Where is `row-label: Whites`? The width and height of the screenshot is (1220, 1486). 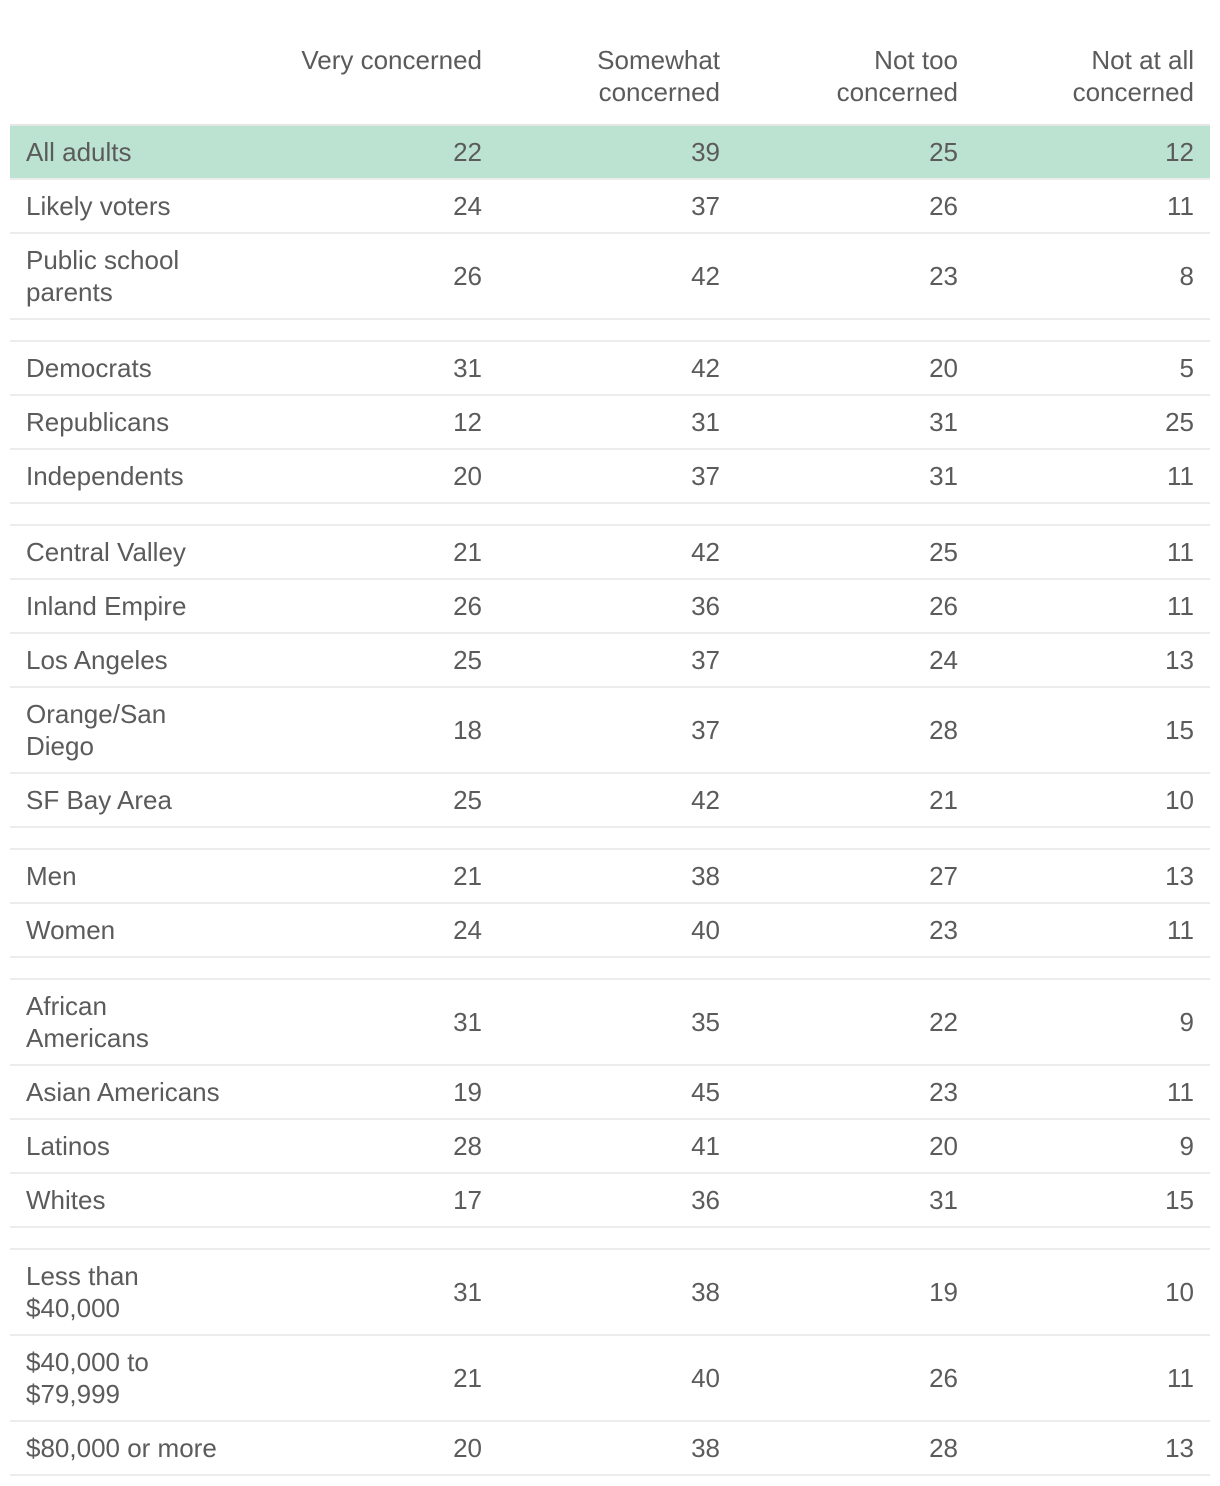 row-label: Whites is located at coordinates (66, 1200).